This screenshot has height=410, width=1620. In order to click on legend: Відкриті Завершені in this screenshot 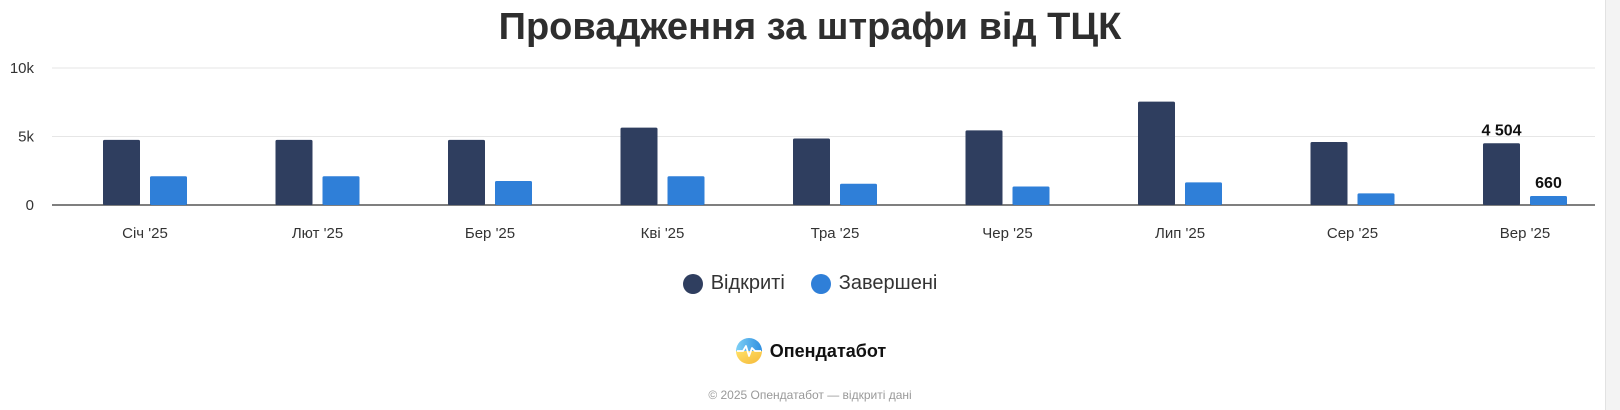, I will do `click(810, 283)`.